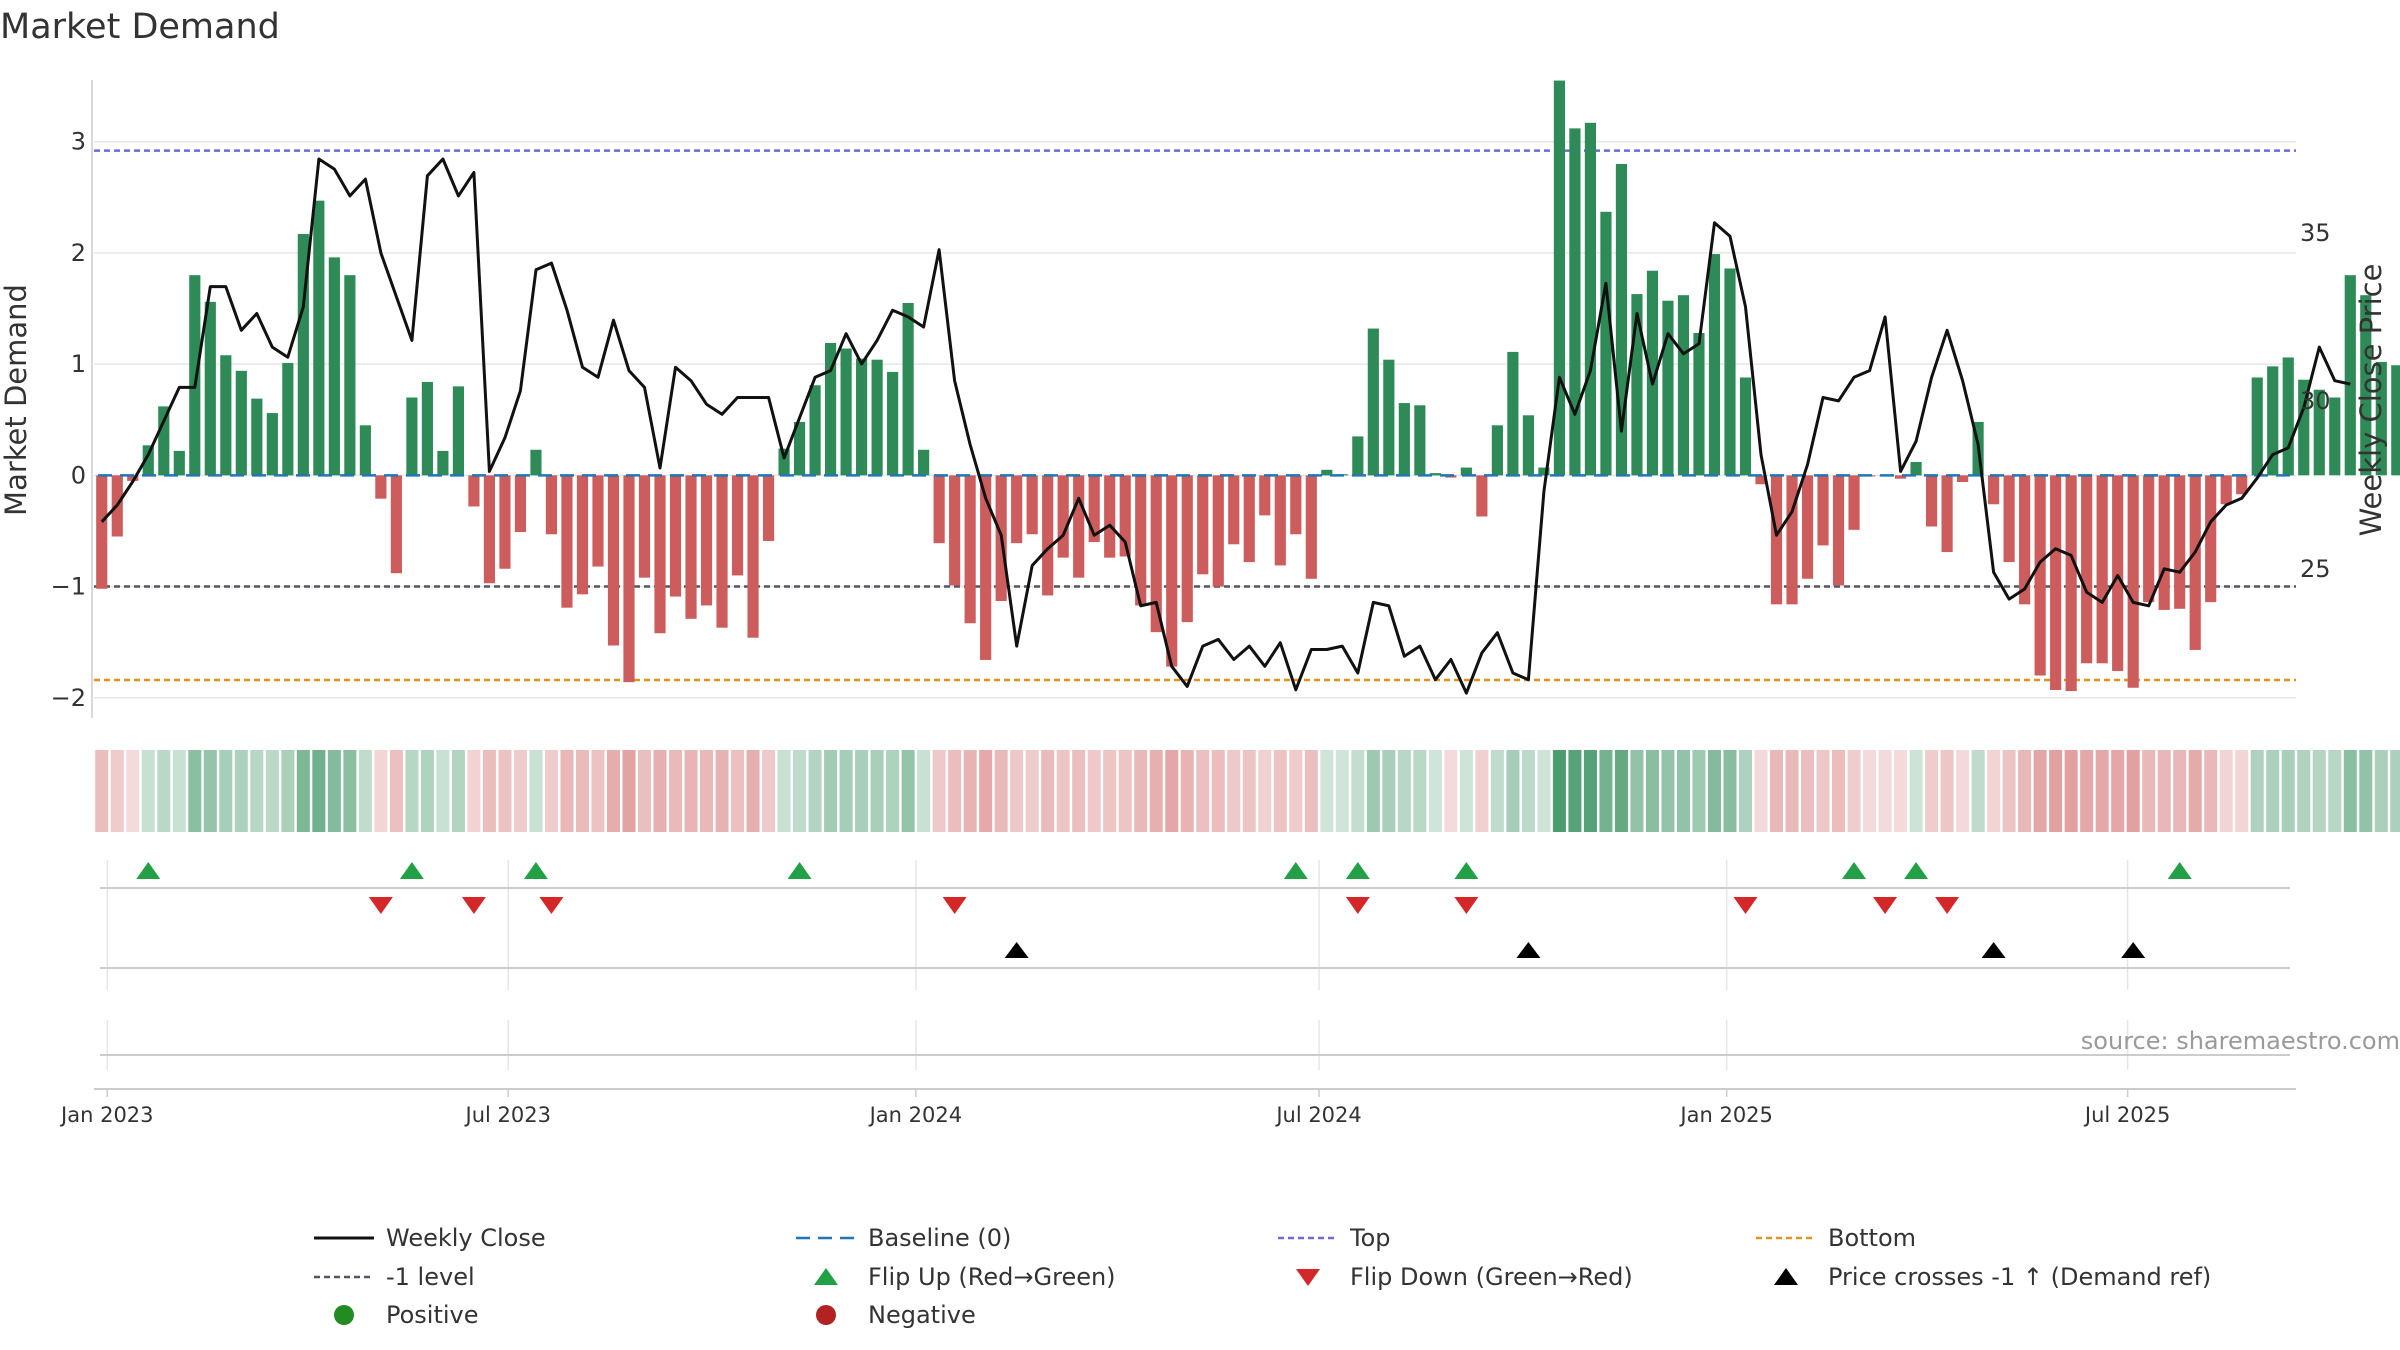  Describe the element at coordinates (1164, 910) in the screenshot. I see `event-markers` at that location.